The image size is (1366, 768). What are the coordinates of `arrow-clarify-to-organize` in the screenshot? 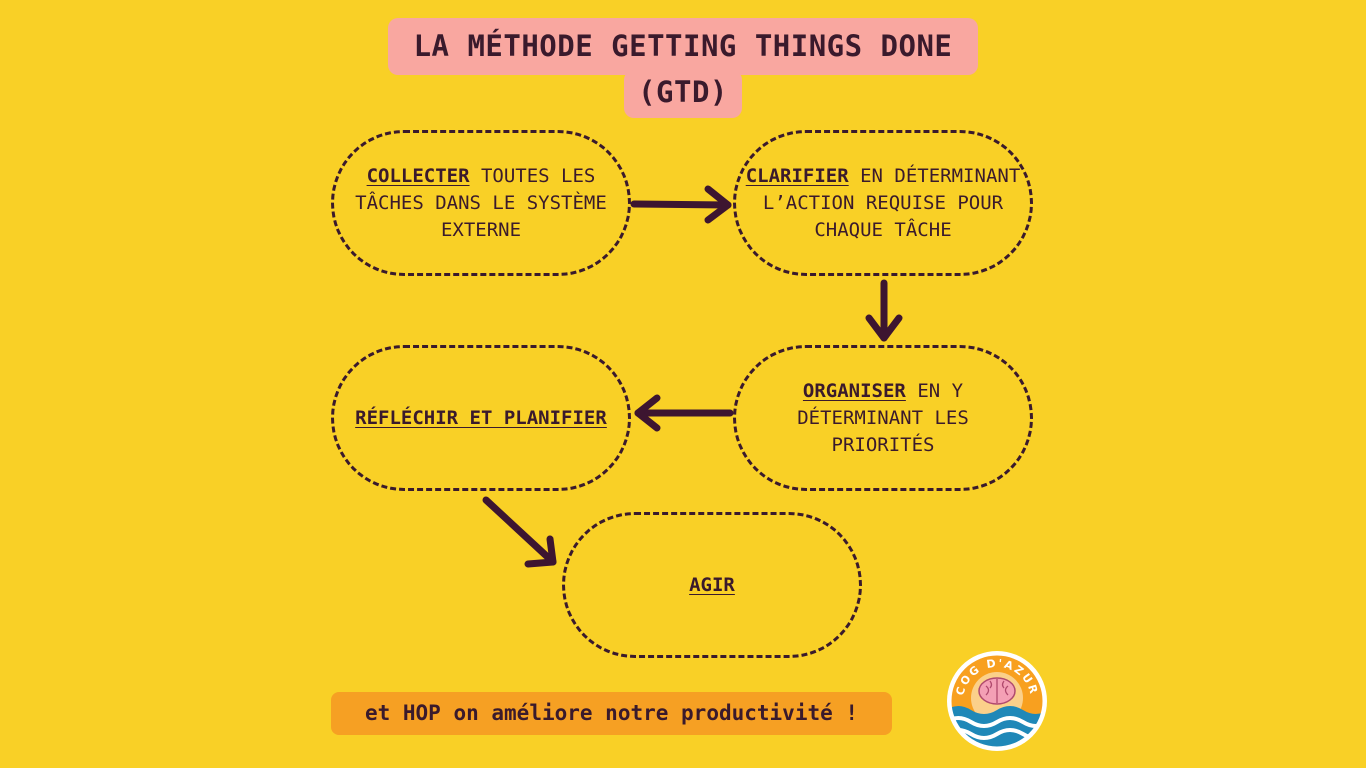 It's located at (884, 310).